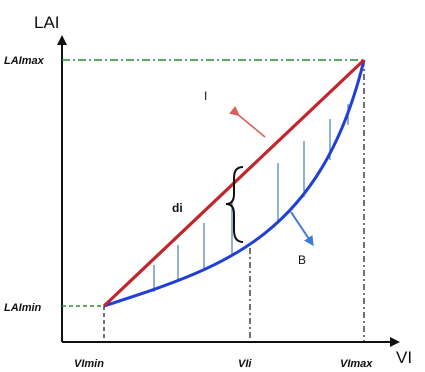  I want to click on x-axis-label: VI, so click(404, 357).